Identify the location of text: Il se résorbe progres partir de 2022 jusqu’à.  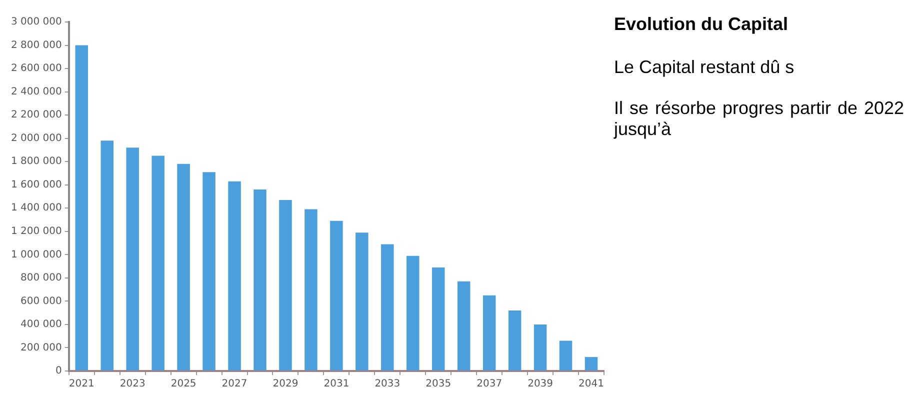
(759, 119).